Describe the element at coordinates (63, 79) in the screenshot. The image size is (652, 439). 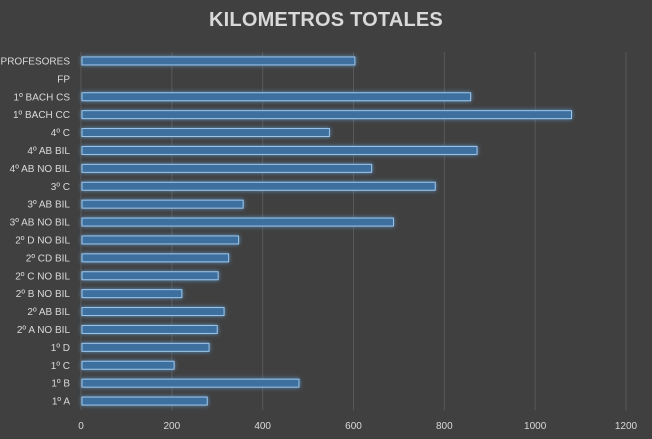
I see `category-label: FP` at that location.